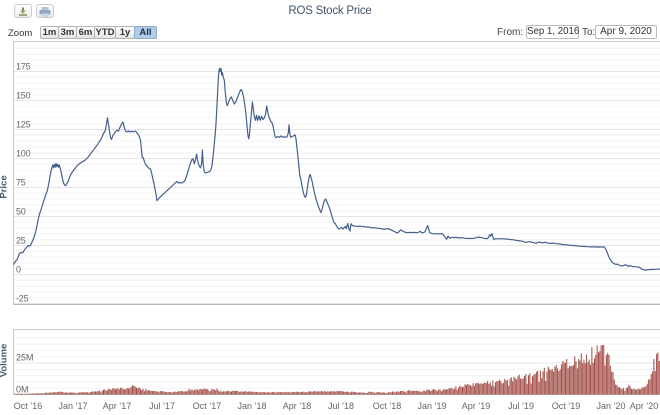 This screenshot has height=415, width=660. Describe the element at coordinates (476, 406) in the screenshot. I see `svg-text: Apr ’19` at that location.